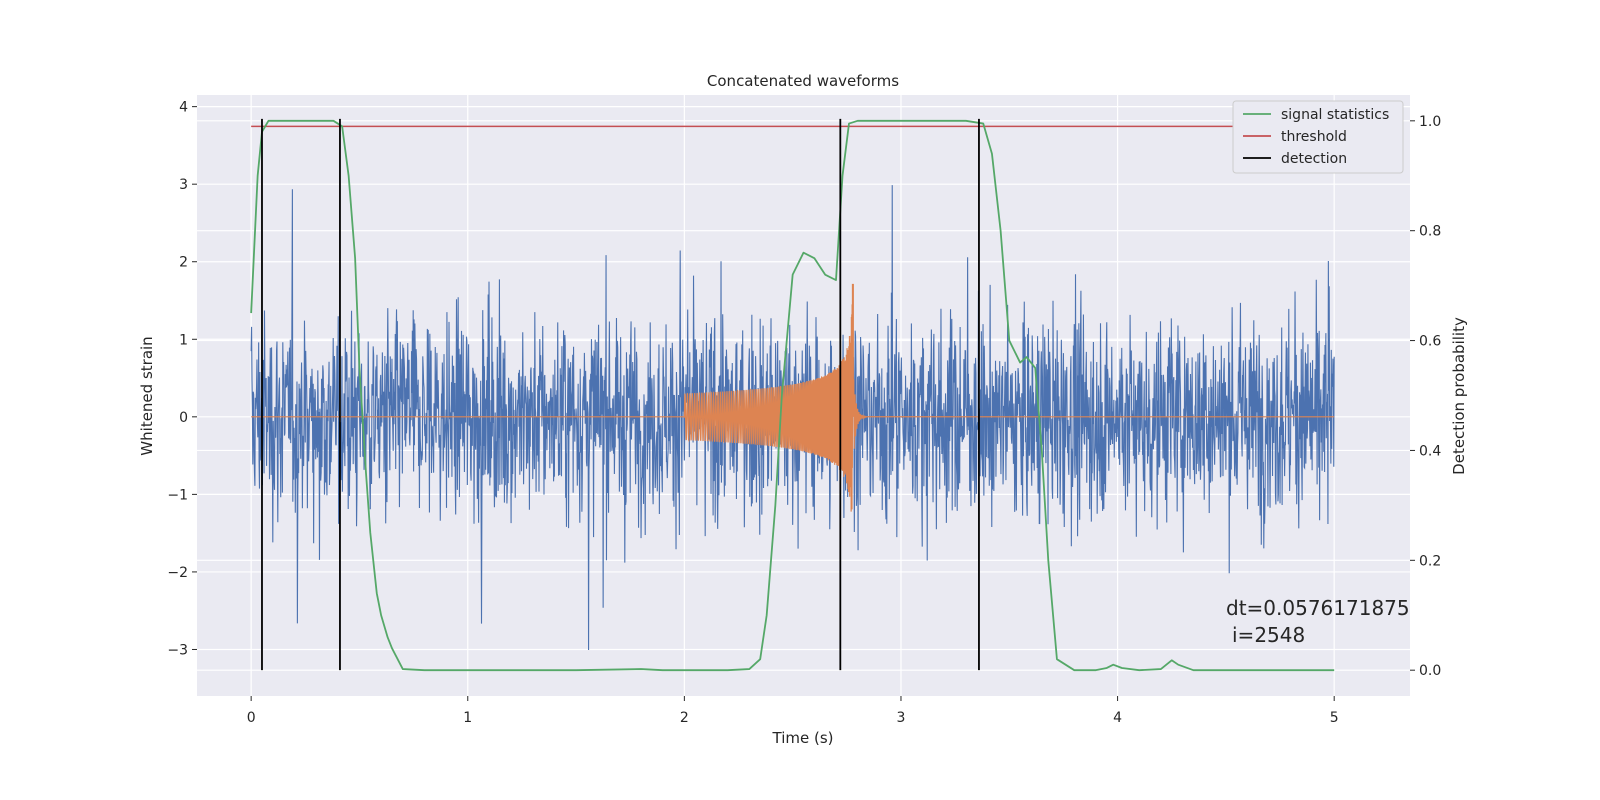 The width and height of the screenshot is (1600, 800). Describe the element at coordinates (1117, 718) in the screenshot. I see `x-tick-label: 4` at that location.